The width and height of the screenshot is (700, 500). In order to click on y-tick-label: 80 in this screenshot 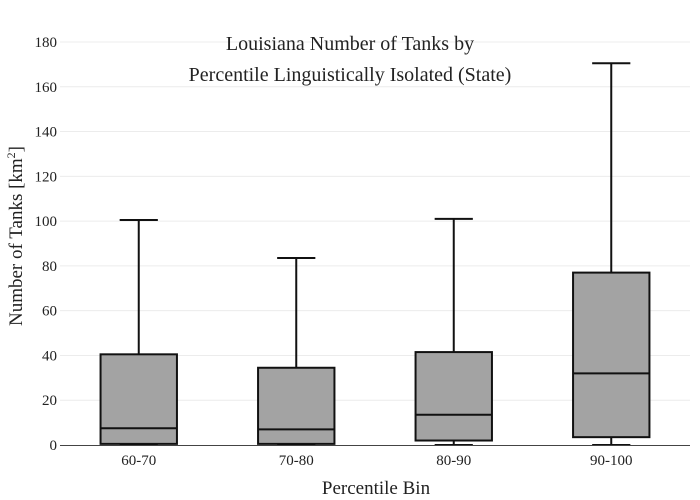, I will do `click(49, 267)`.